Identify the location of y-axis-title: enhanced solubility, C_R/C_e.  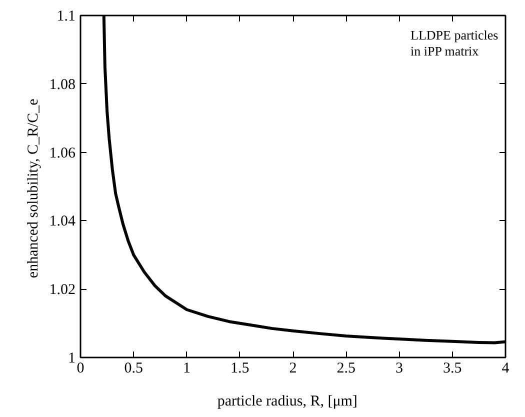
(33, 188).